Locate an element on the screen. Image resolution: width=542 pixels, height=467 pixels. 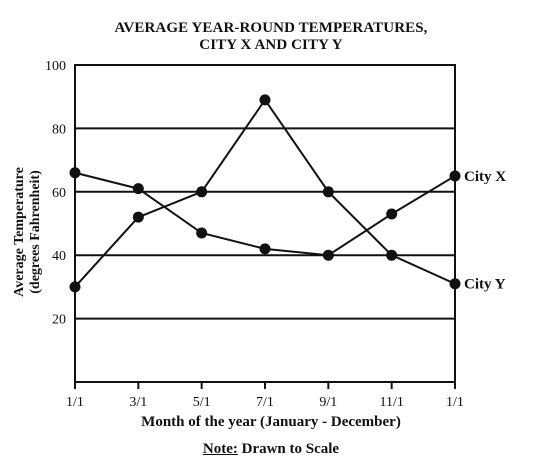
y-tick-label: 40 is located at coordinates (59, 256).